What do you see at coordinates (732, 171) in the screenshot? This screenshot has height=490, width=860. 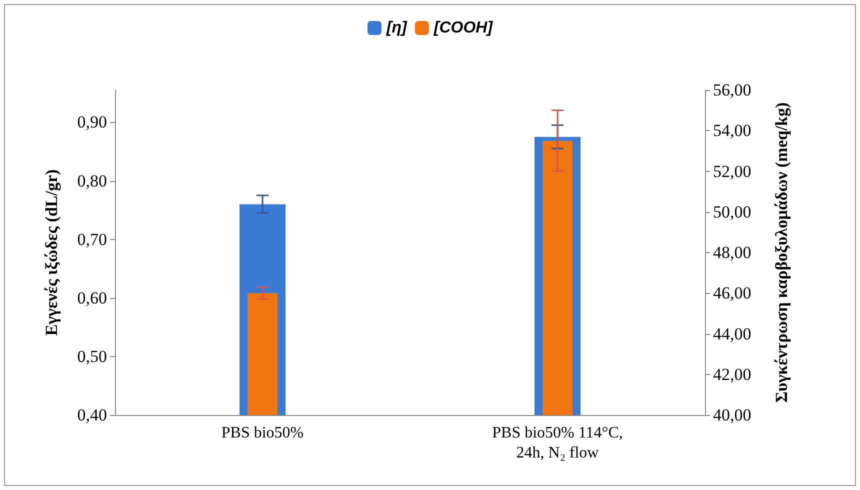 I see `y2-tick-label: 52,00` at bounding box center [732, 171].